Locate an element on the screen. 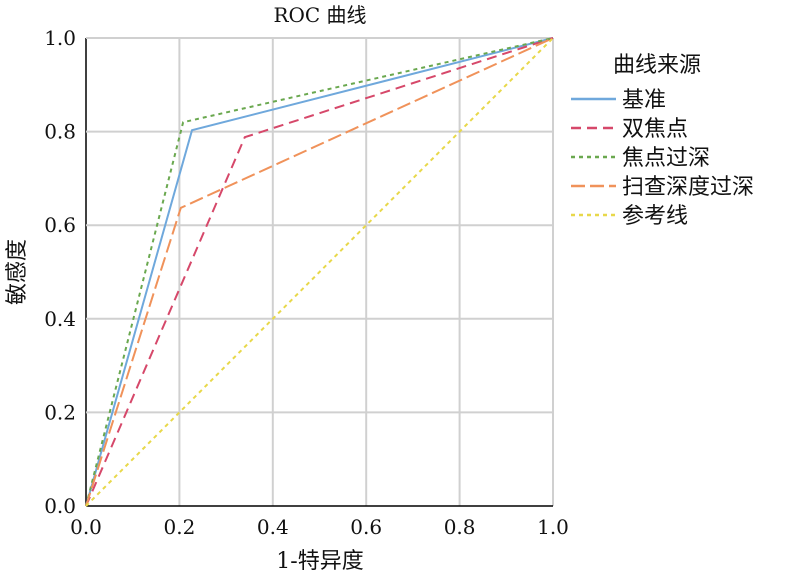 The height and width of the screenshot is (579, 798). legend-label: 双焦点 is located at coordinates (655, 129).